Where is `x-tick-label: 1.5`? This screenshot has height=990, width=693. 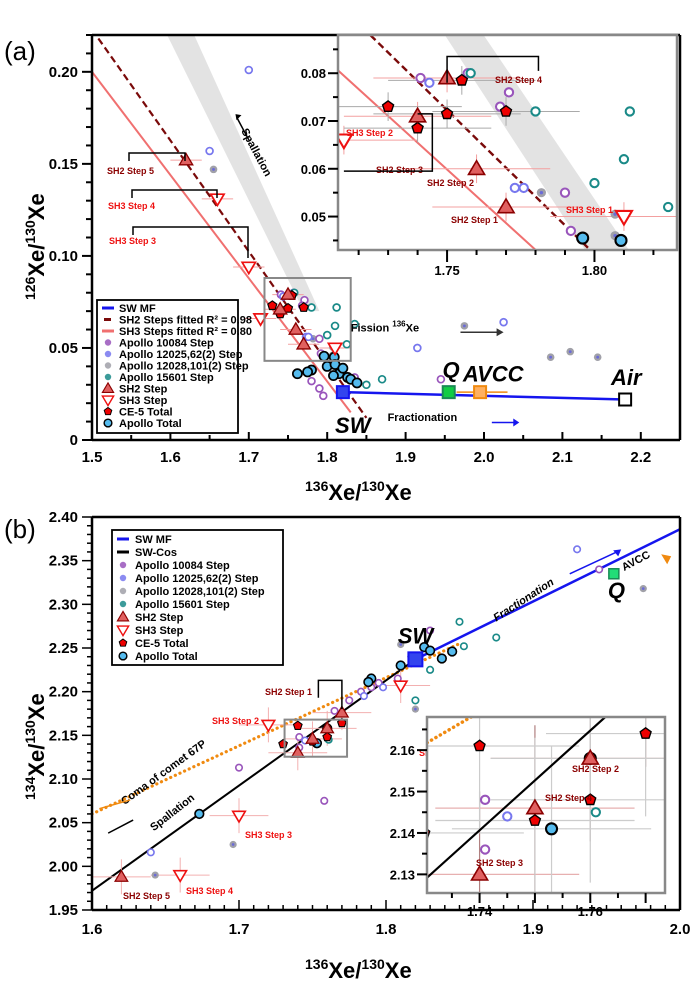
x-tick-label: 1.5 is located at coordinates (92, 457).